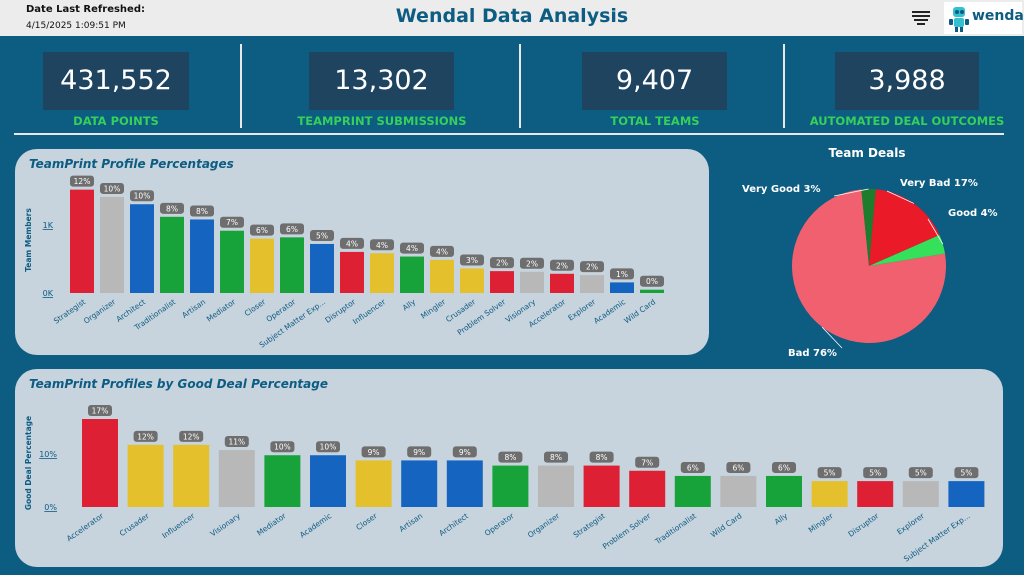  What do you see at coordinates (781, 519) in the screenshot?
I see `x-tick-label: Ally` at bounding box center [781, 519].